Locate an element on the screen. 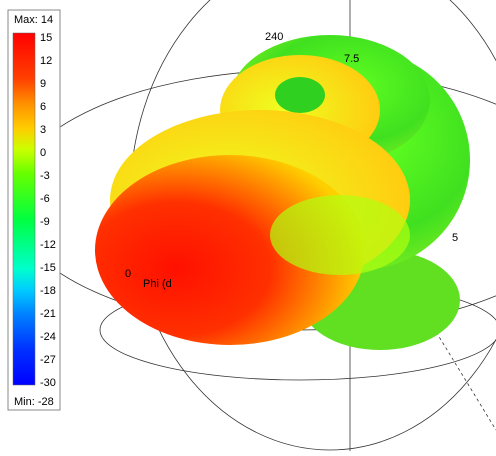 Image resolution: width=496 pixels, height=456 pixels. axis-label: 7.5 is located at coordinates (351, 59).